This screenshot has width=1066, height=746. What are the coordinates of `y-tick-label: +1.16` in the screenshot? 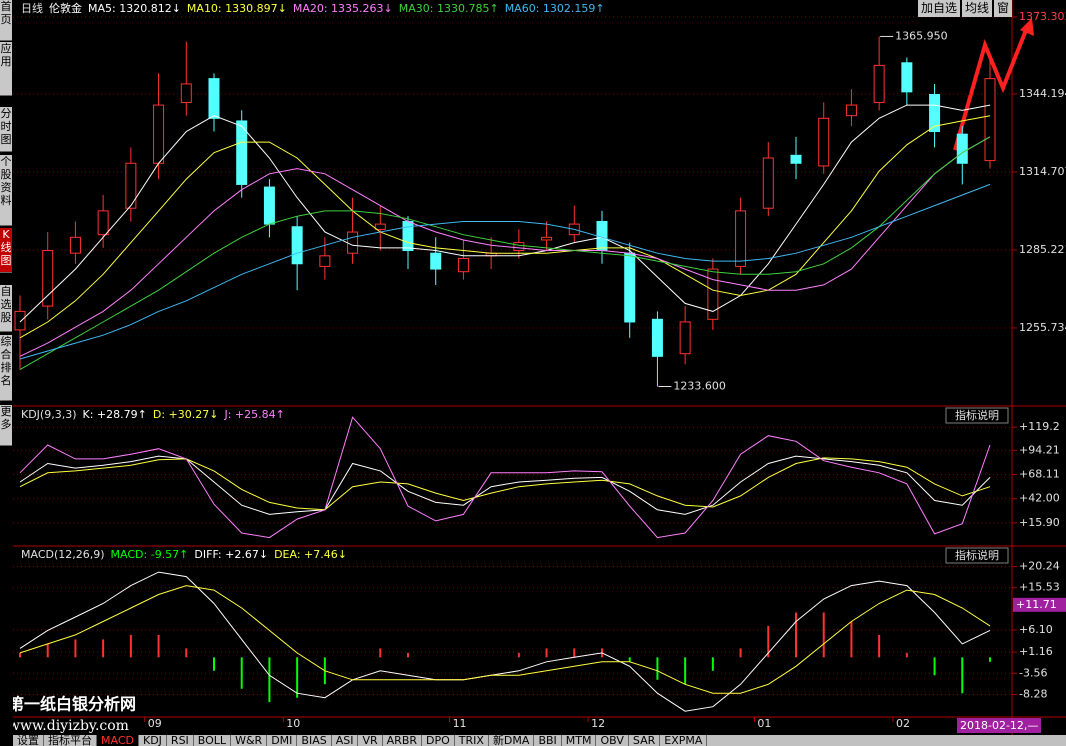 It's located at (1036, 651).